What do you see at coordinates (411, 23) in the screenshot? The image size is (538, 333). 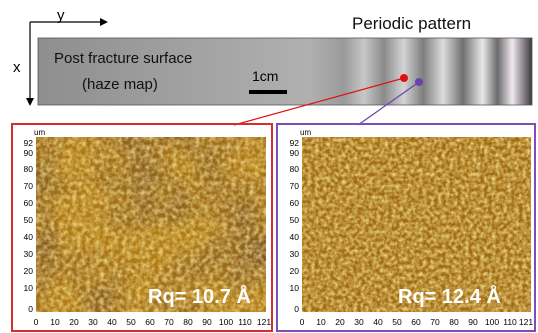 I see `figure-title: Periodic pattern` at bounding box center [411, 23].